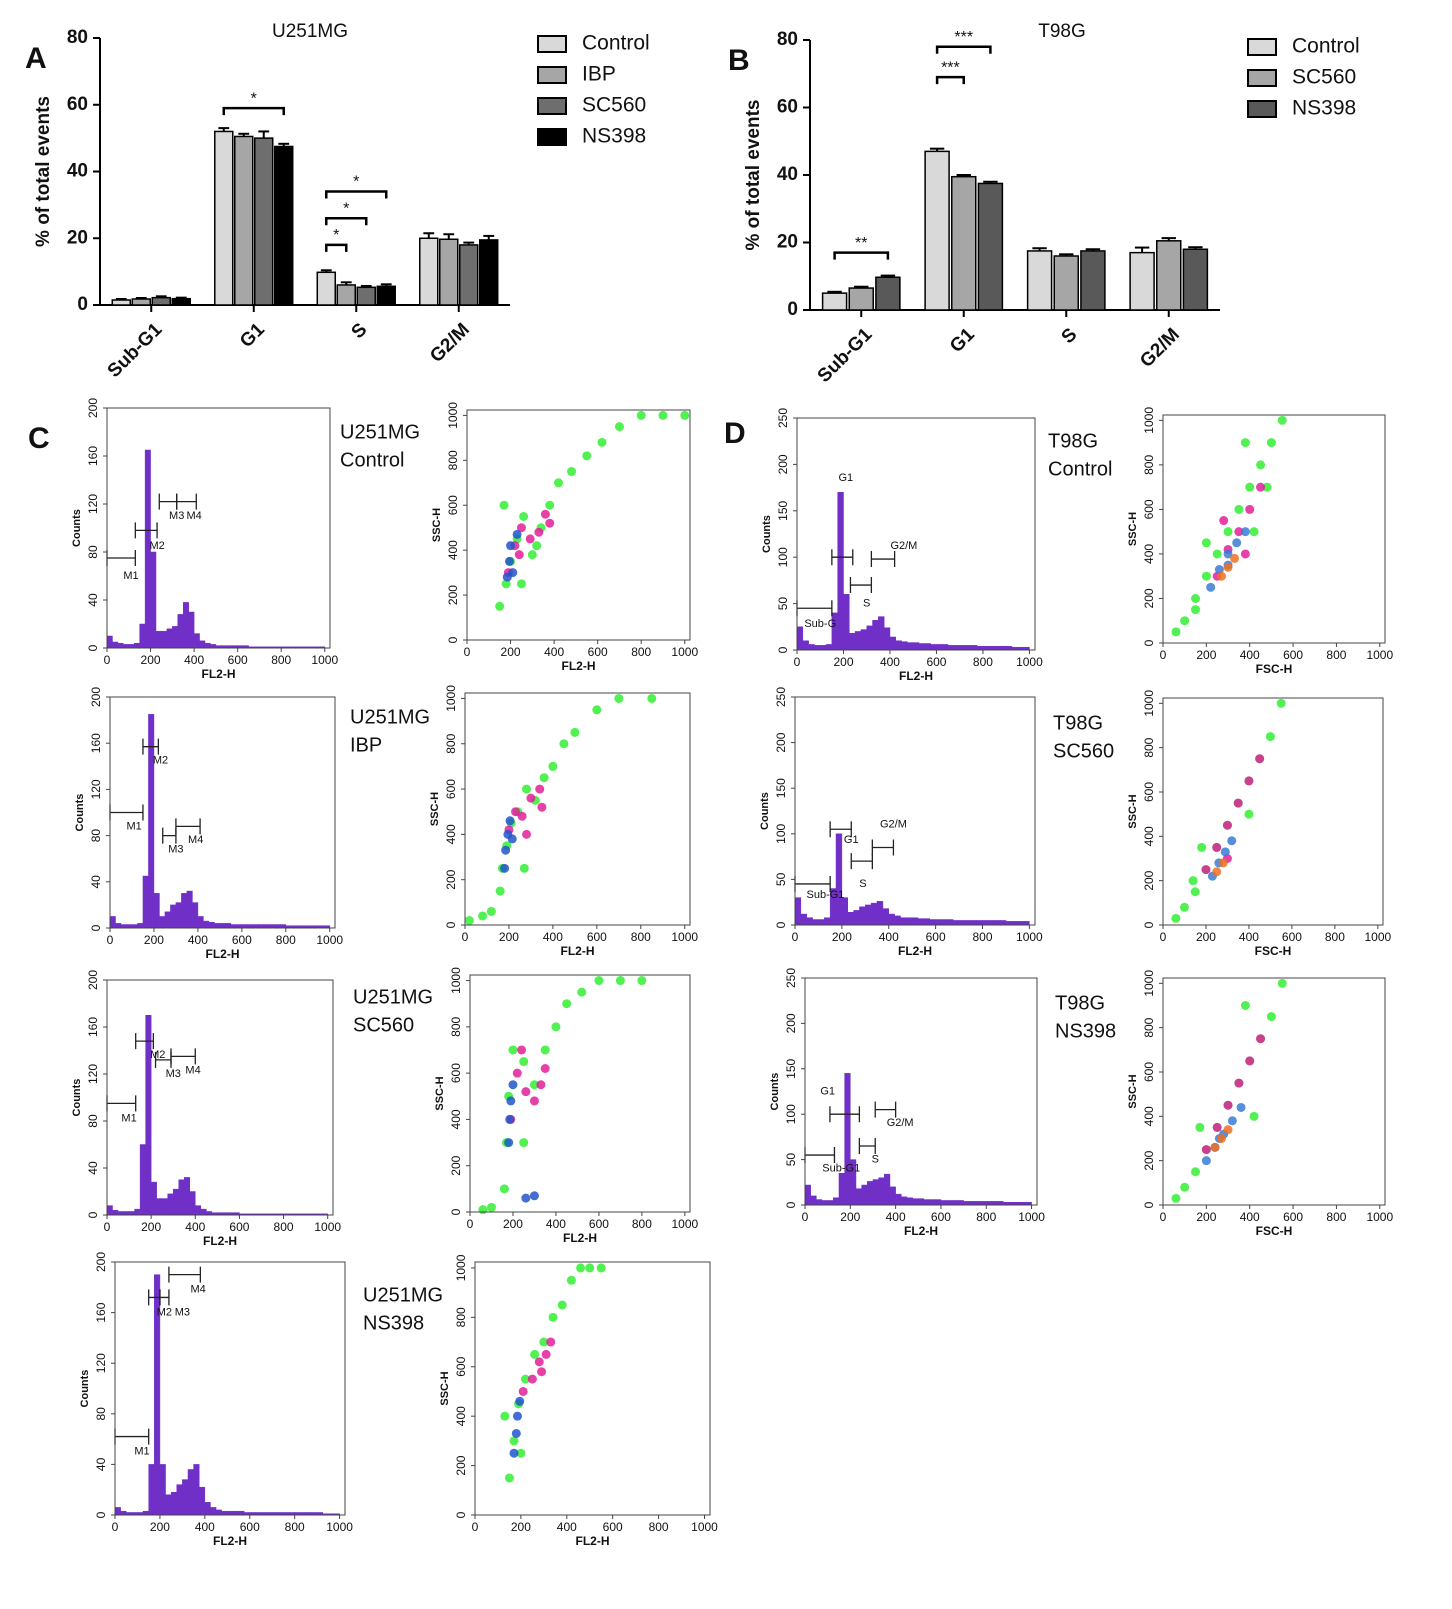 This screenshot has width=1452, height=1609. What do you see at coordinates (1133, 529) in the screenshot?
I see `y-axis-label: SSC-H` at bounding box center [1133, 529].